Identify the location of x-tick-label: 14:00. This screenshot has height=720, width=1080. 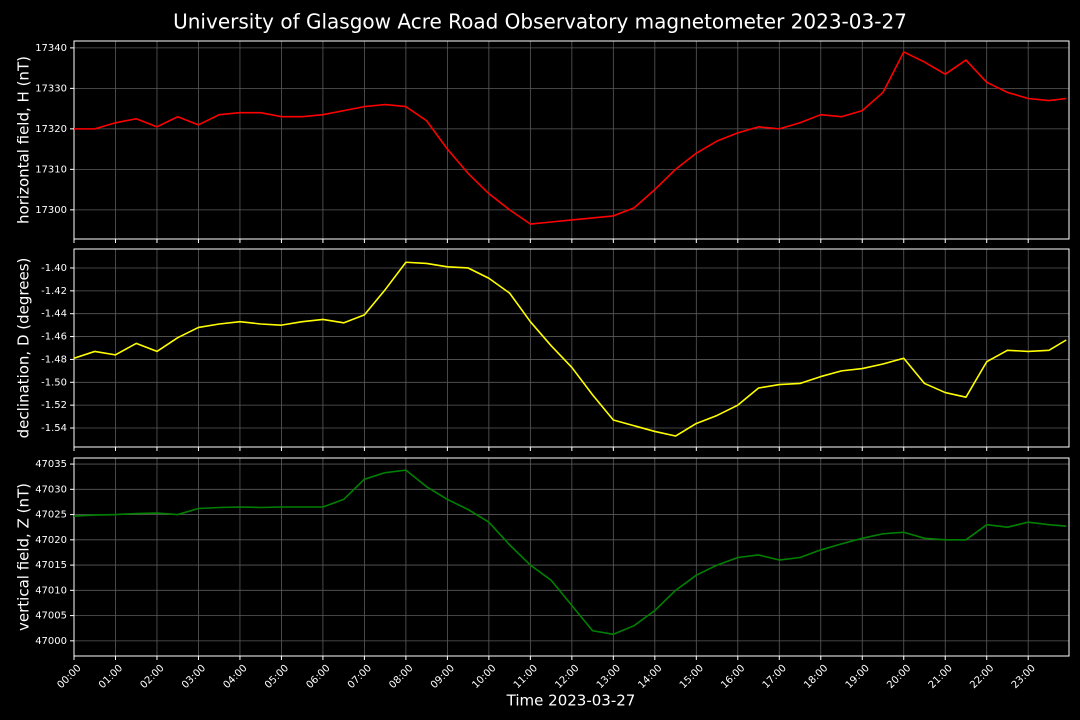
(650, 677).